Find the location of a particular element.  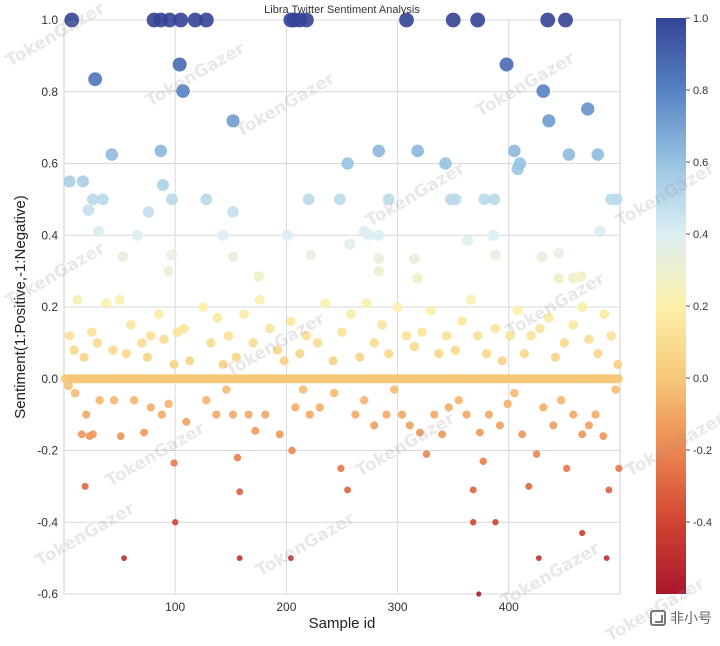

y-axis-label: Sentiment(1:Positive,-1:Negative) is located at coordinates (20, 306).